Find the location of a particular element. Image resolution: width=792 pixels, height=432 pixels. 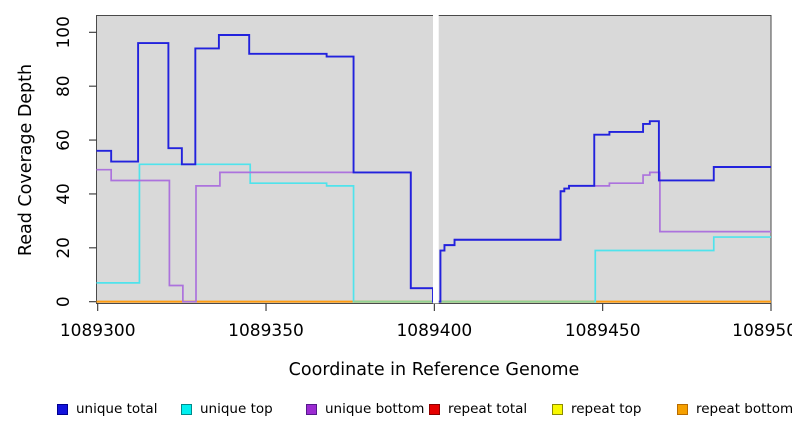

y-axis-title: Read Coverage Depth is located at coordinates (26, 160).